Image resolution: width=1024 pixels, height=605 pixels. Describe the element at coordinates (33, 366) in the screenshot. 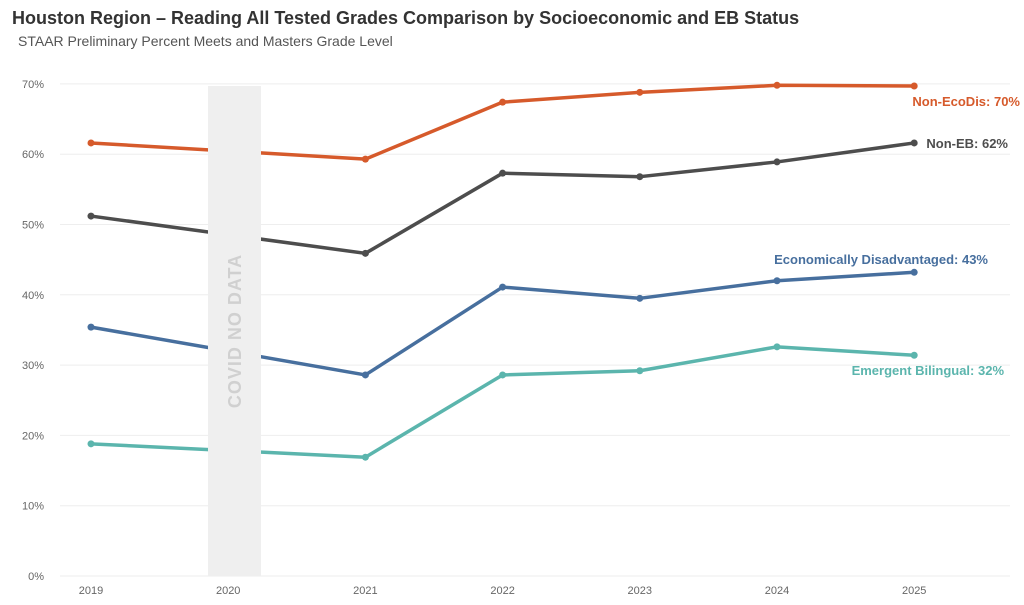

I see `y-tick-label: 30%` at that location.